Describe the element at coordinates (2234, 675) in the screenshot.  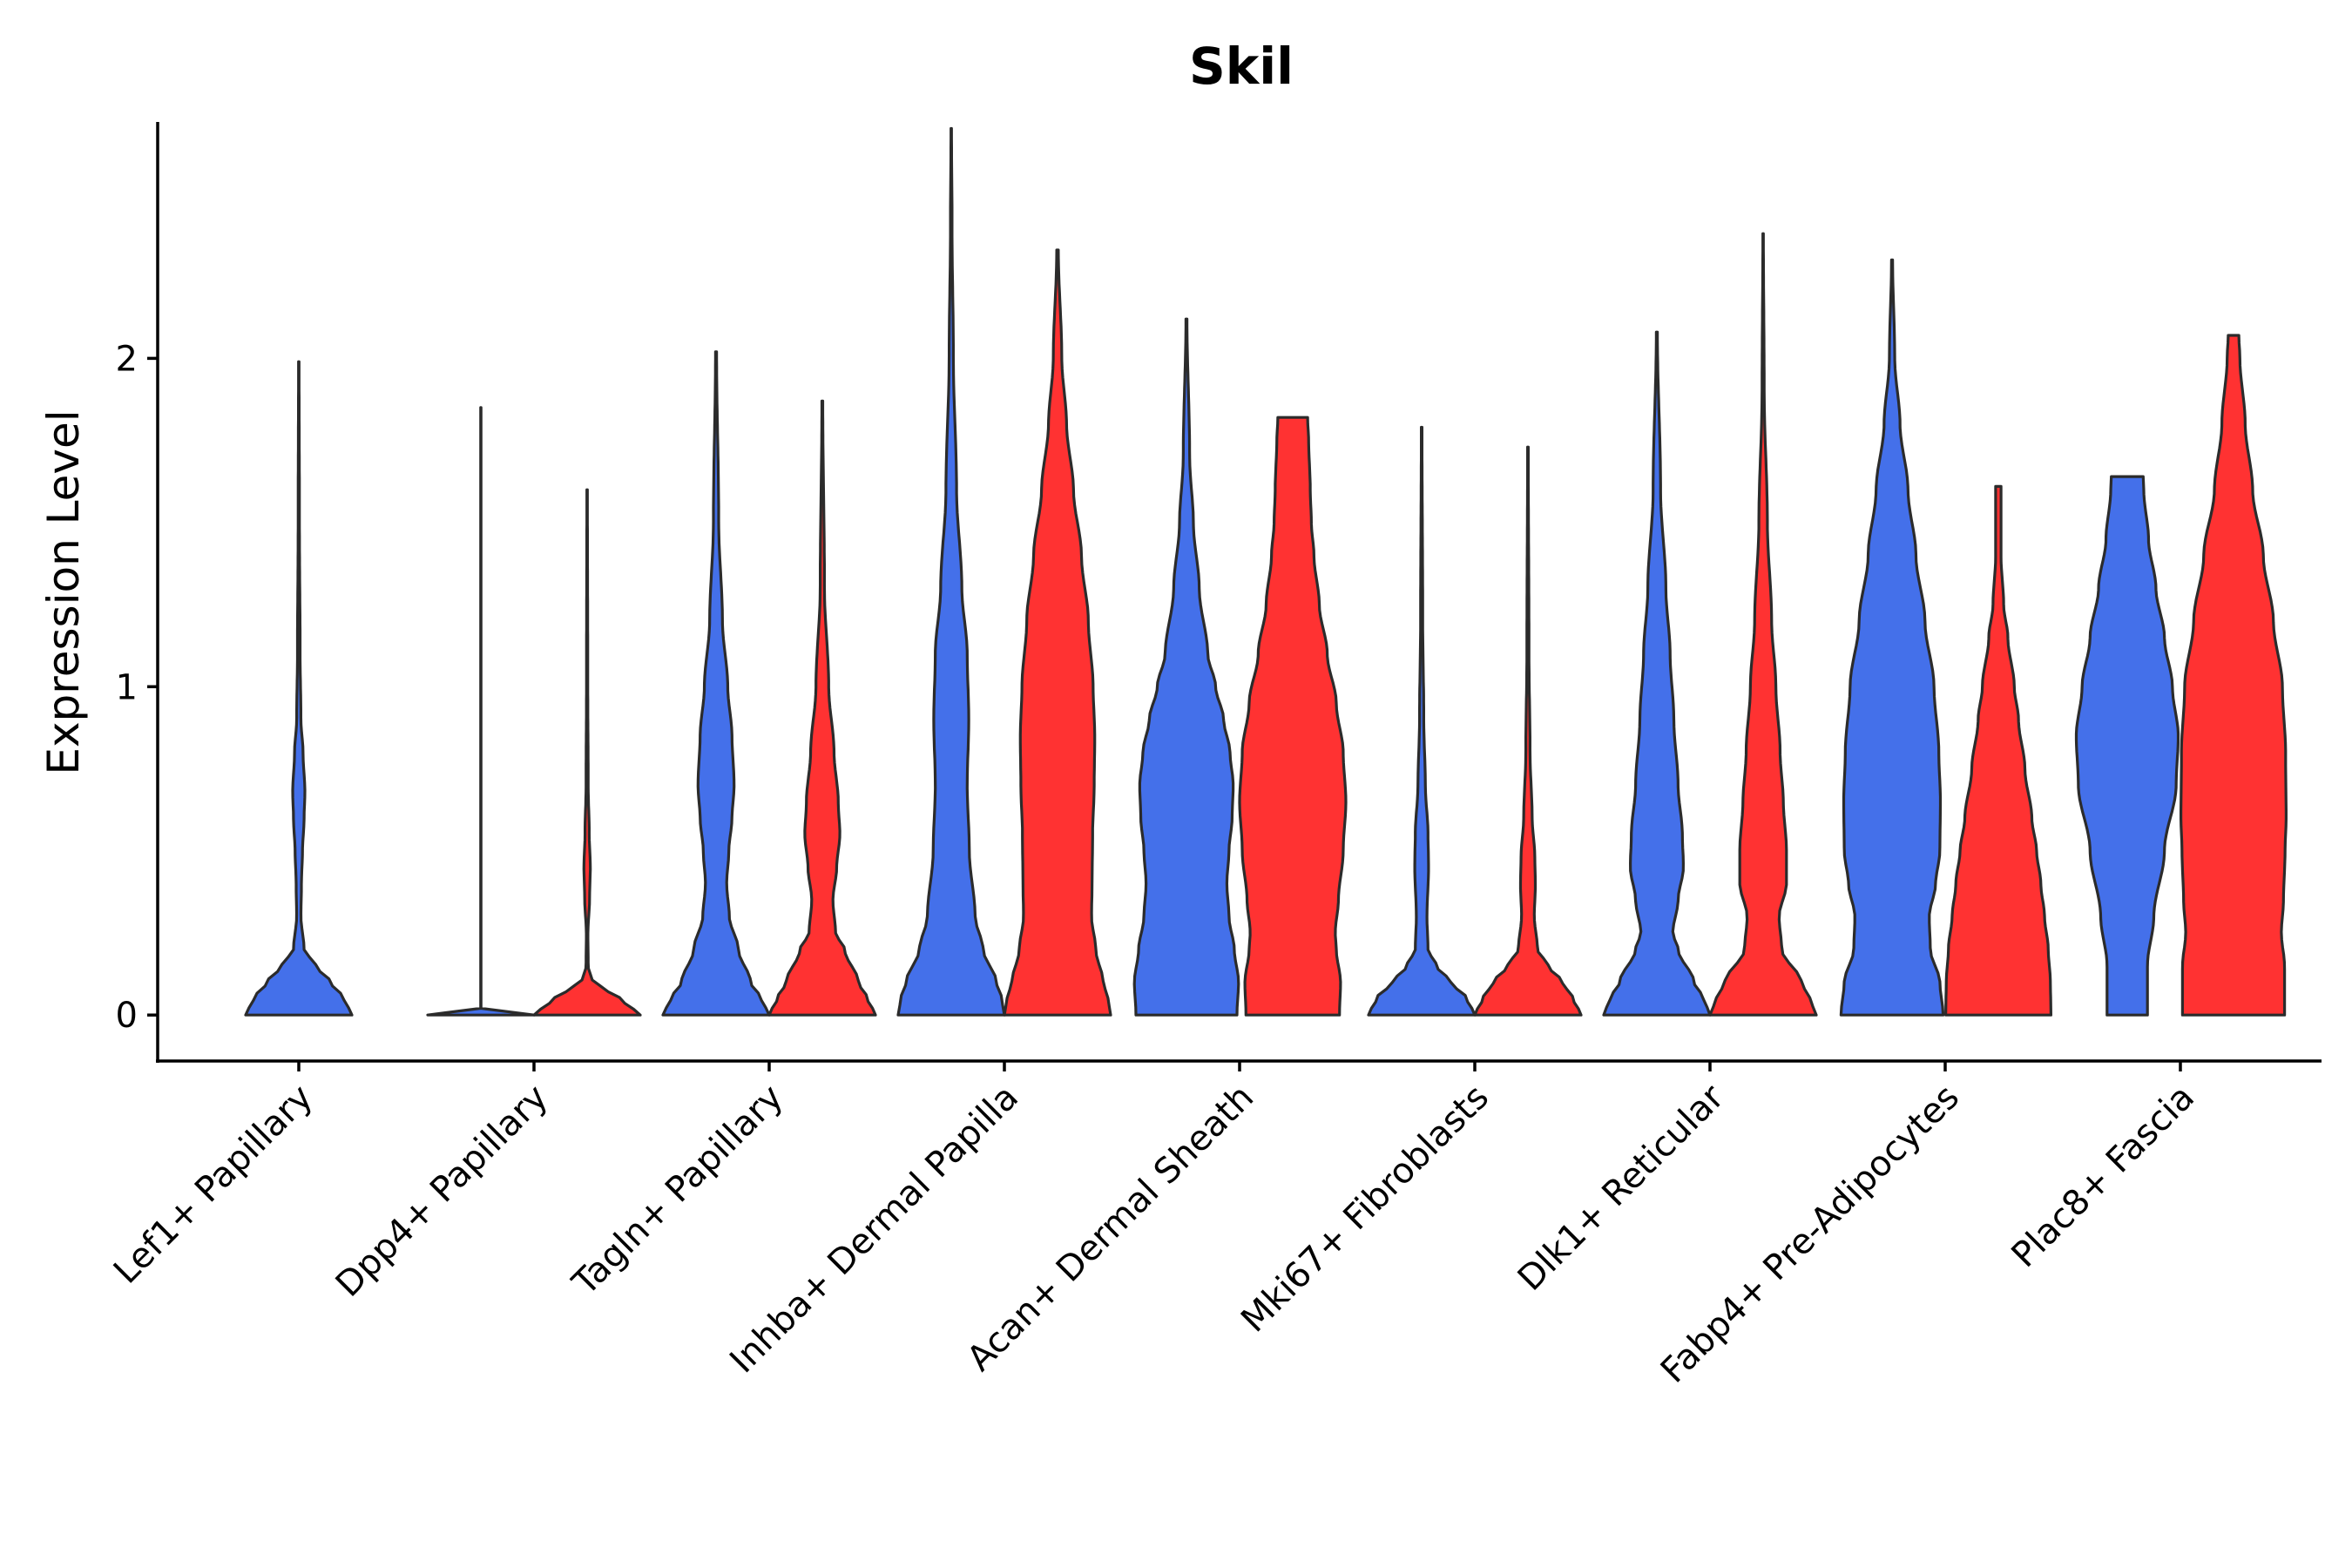
I see `violin-plac8-fascia-red` at that location.